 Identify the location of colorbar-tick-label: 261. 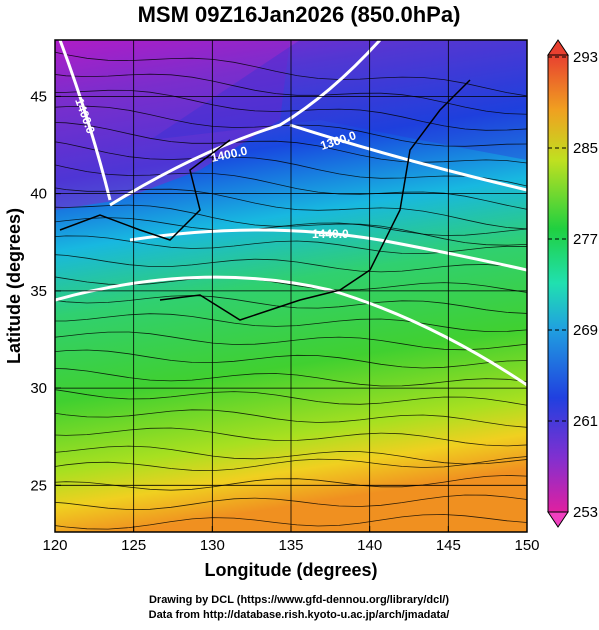
(585, 421).